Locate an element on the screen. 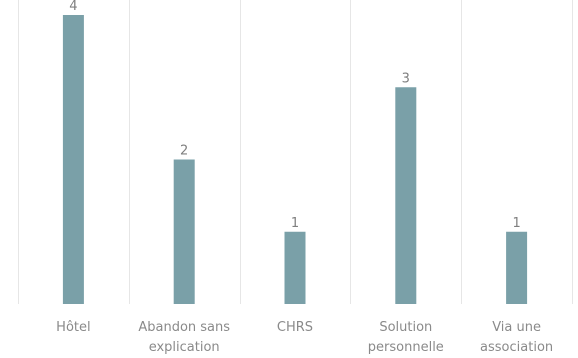  category-label-line: CHRS is located at coordinates (295, 327).